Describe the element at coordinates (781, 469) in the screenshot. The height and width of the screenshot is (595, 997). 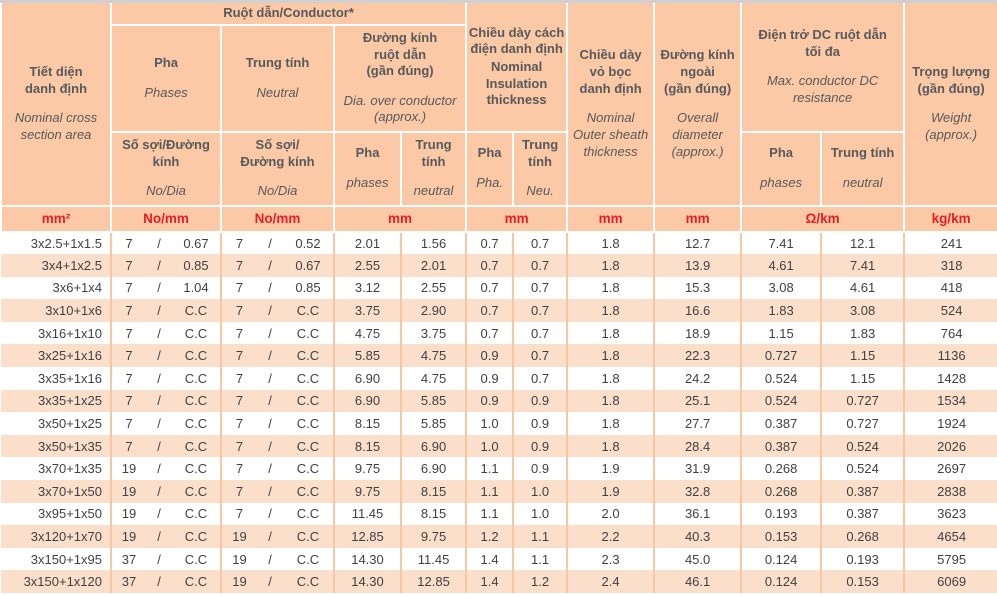
I see `cell-res-phase: 0.268` at that location.